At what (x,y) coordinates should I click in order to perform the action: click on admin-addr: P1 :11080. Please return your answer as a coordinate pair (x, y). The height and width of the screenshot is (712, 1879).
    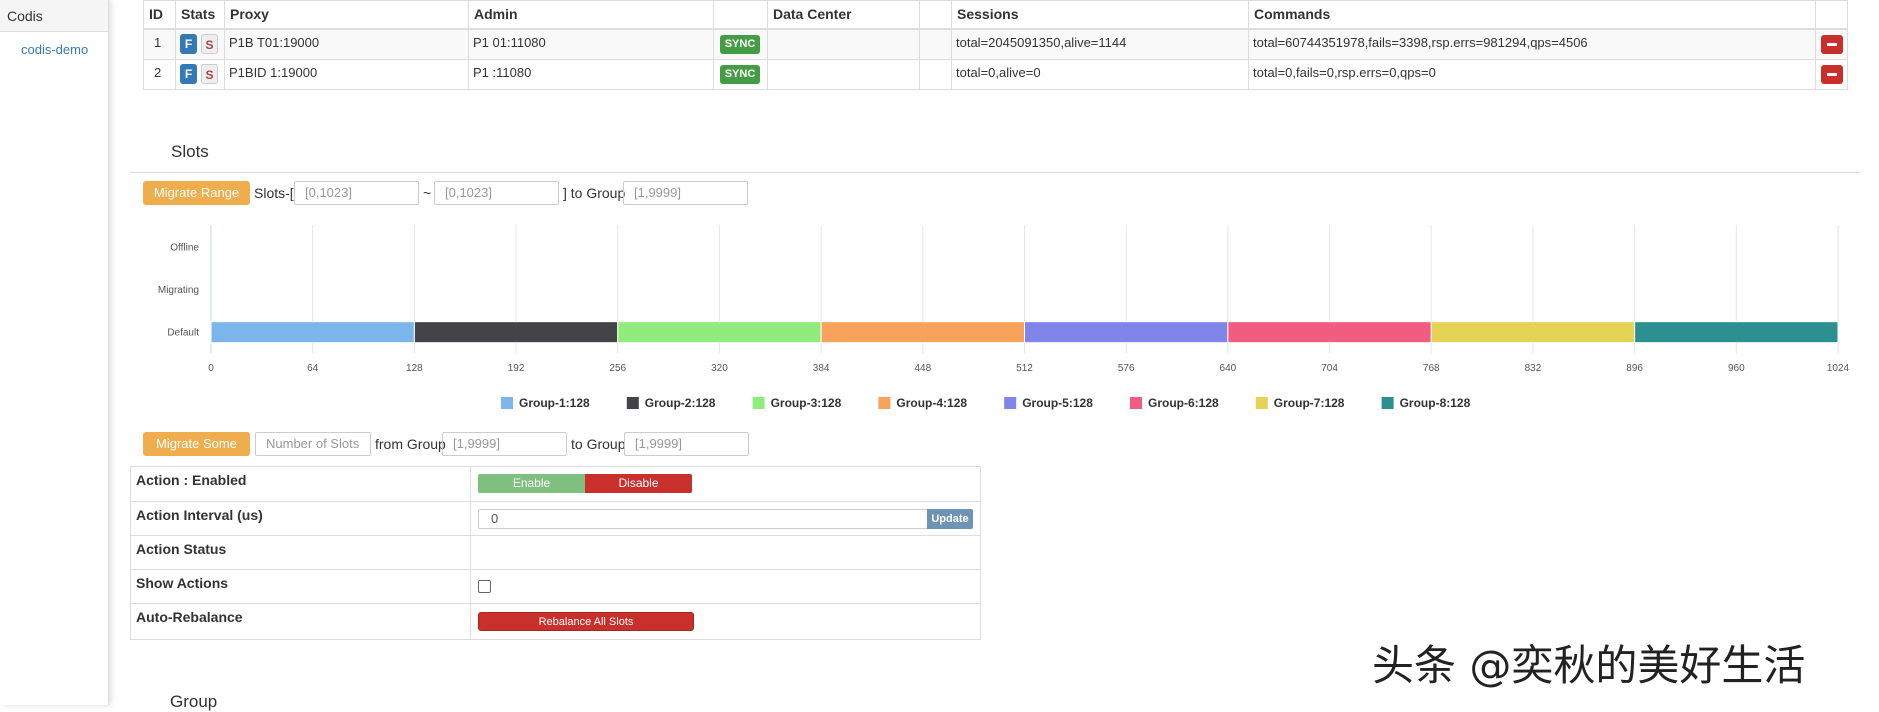
    Looking at the image, I should click on (502, 72).